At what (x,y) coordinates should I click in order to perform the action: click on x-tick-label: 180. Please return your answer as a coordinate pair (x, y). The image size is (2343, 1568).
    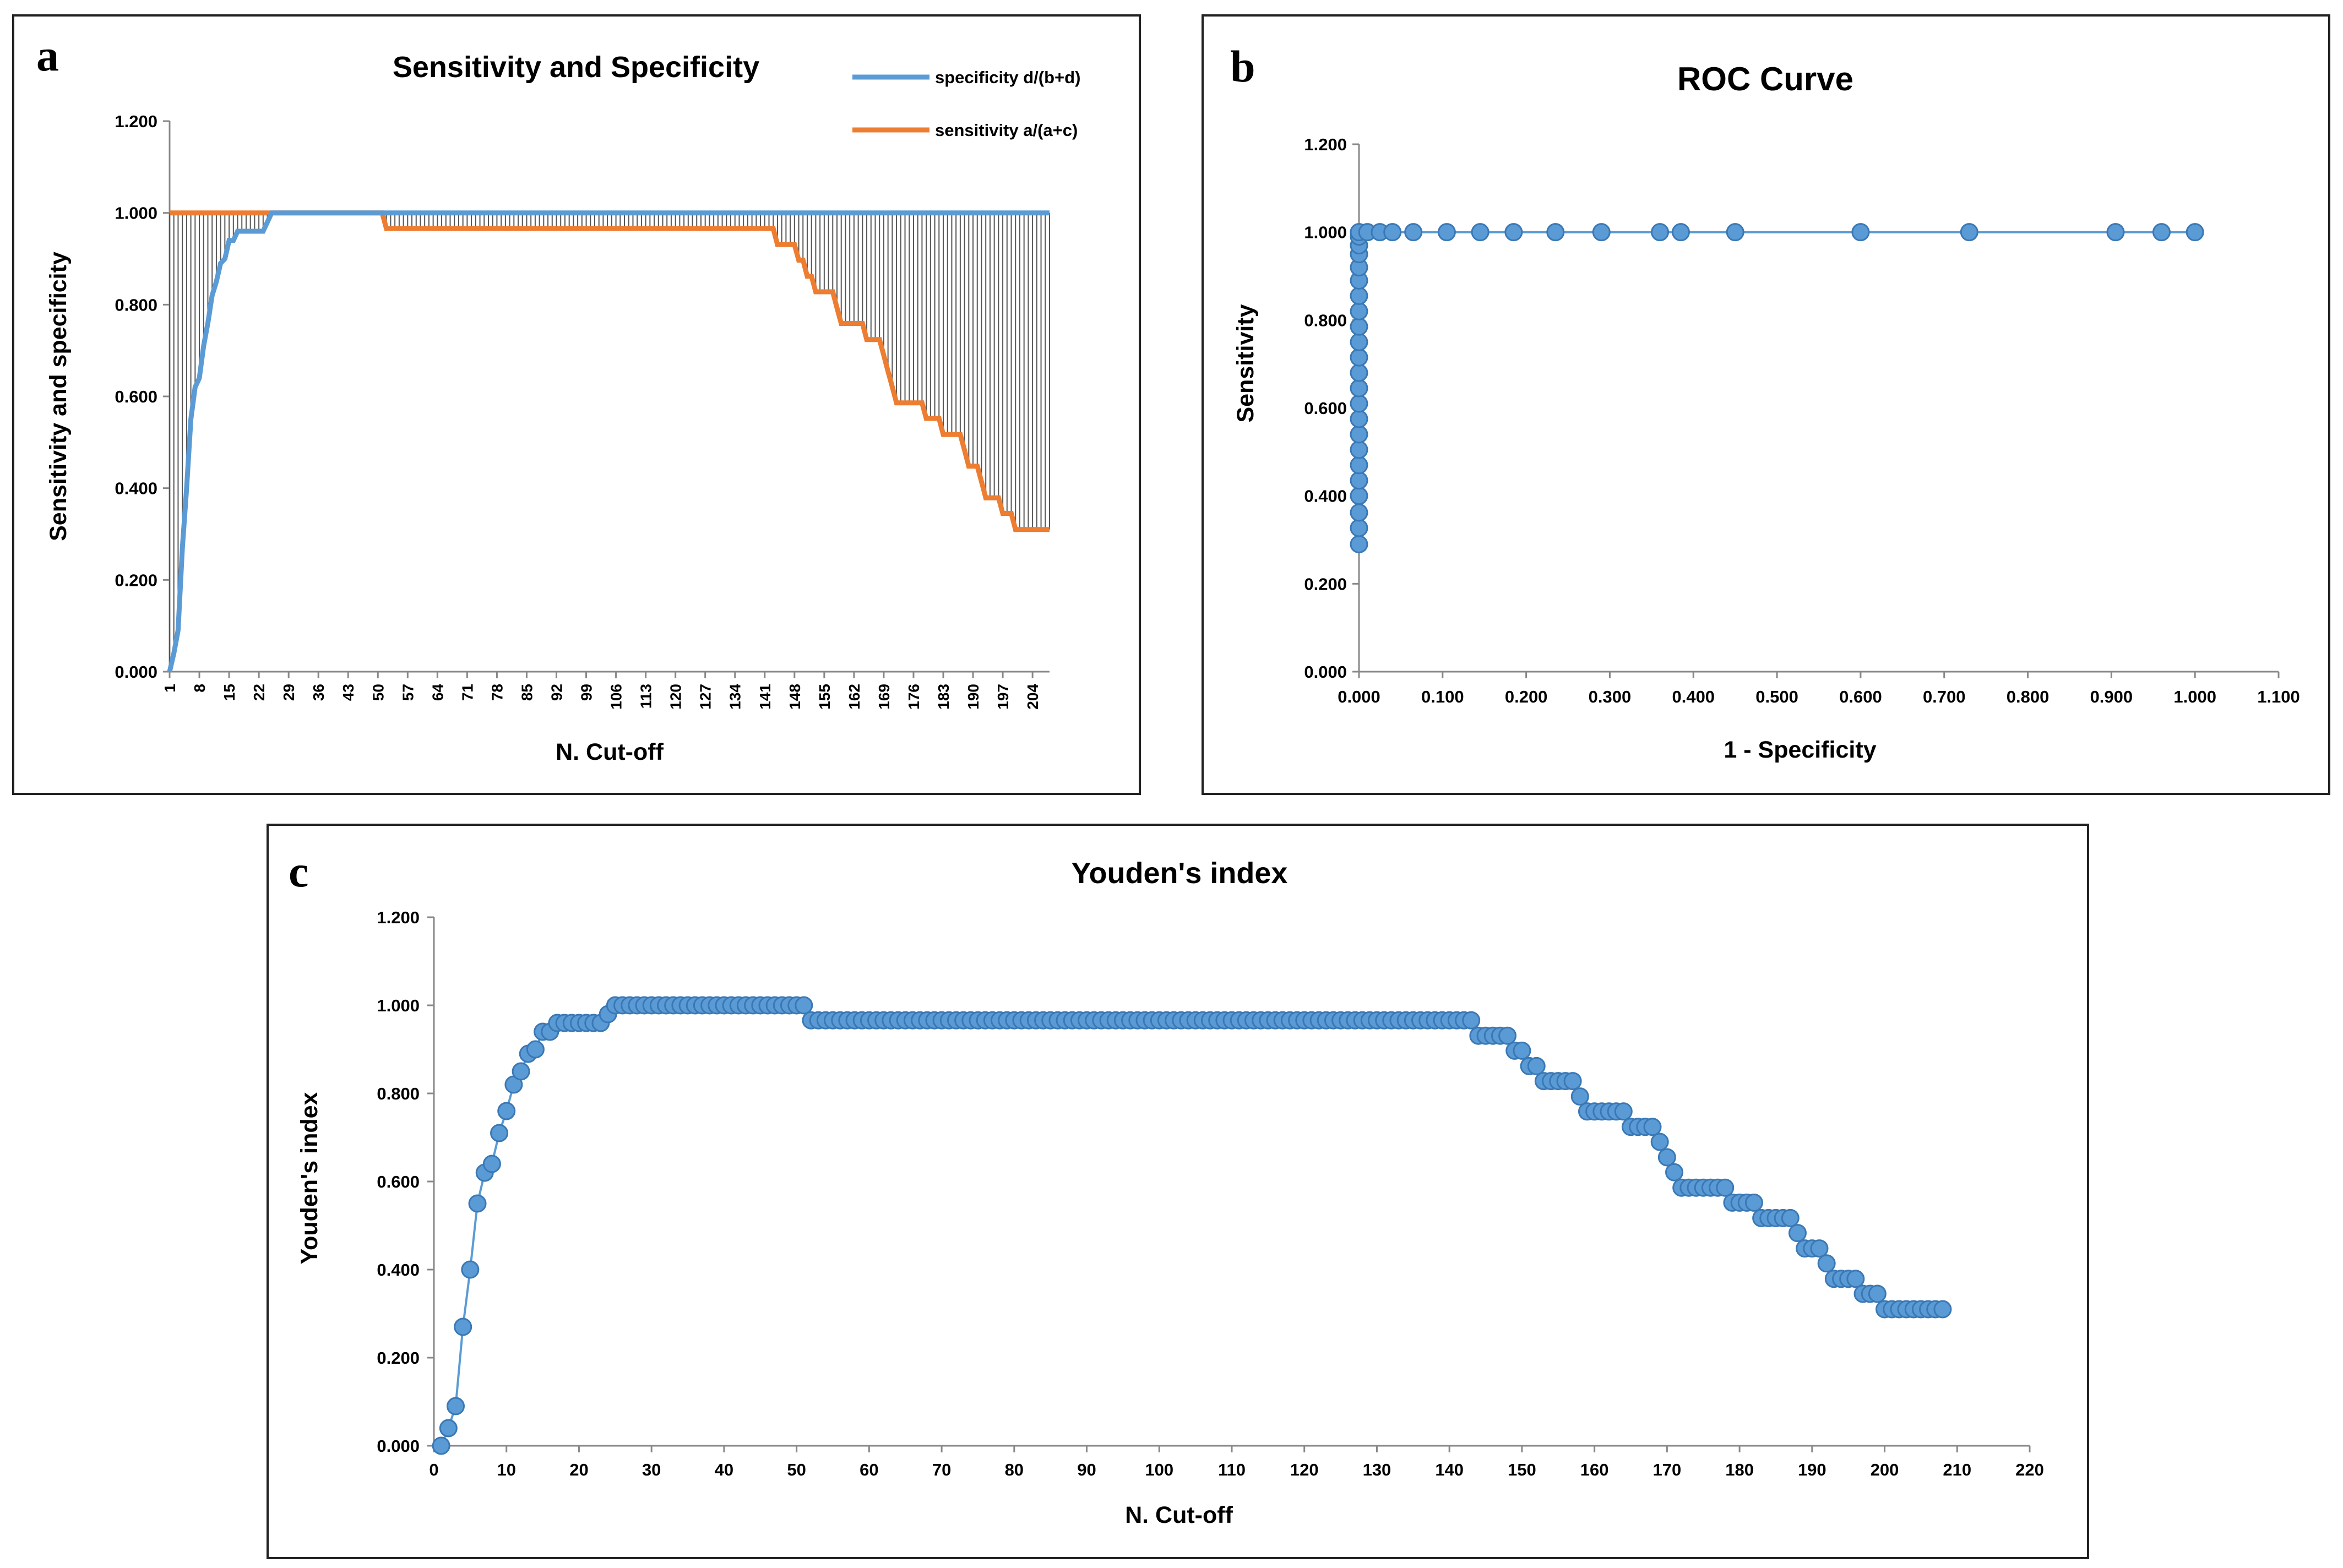
    Looking at the image, I should click on (1739, 1469).